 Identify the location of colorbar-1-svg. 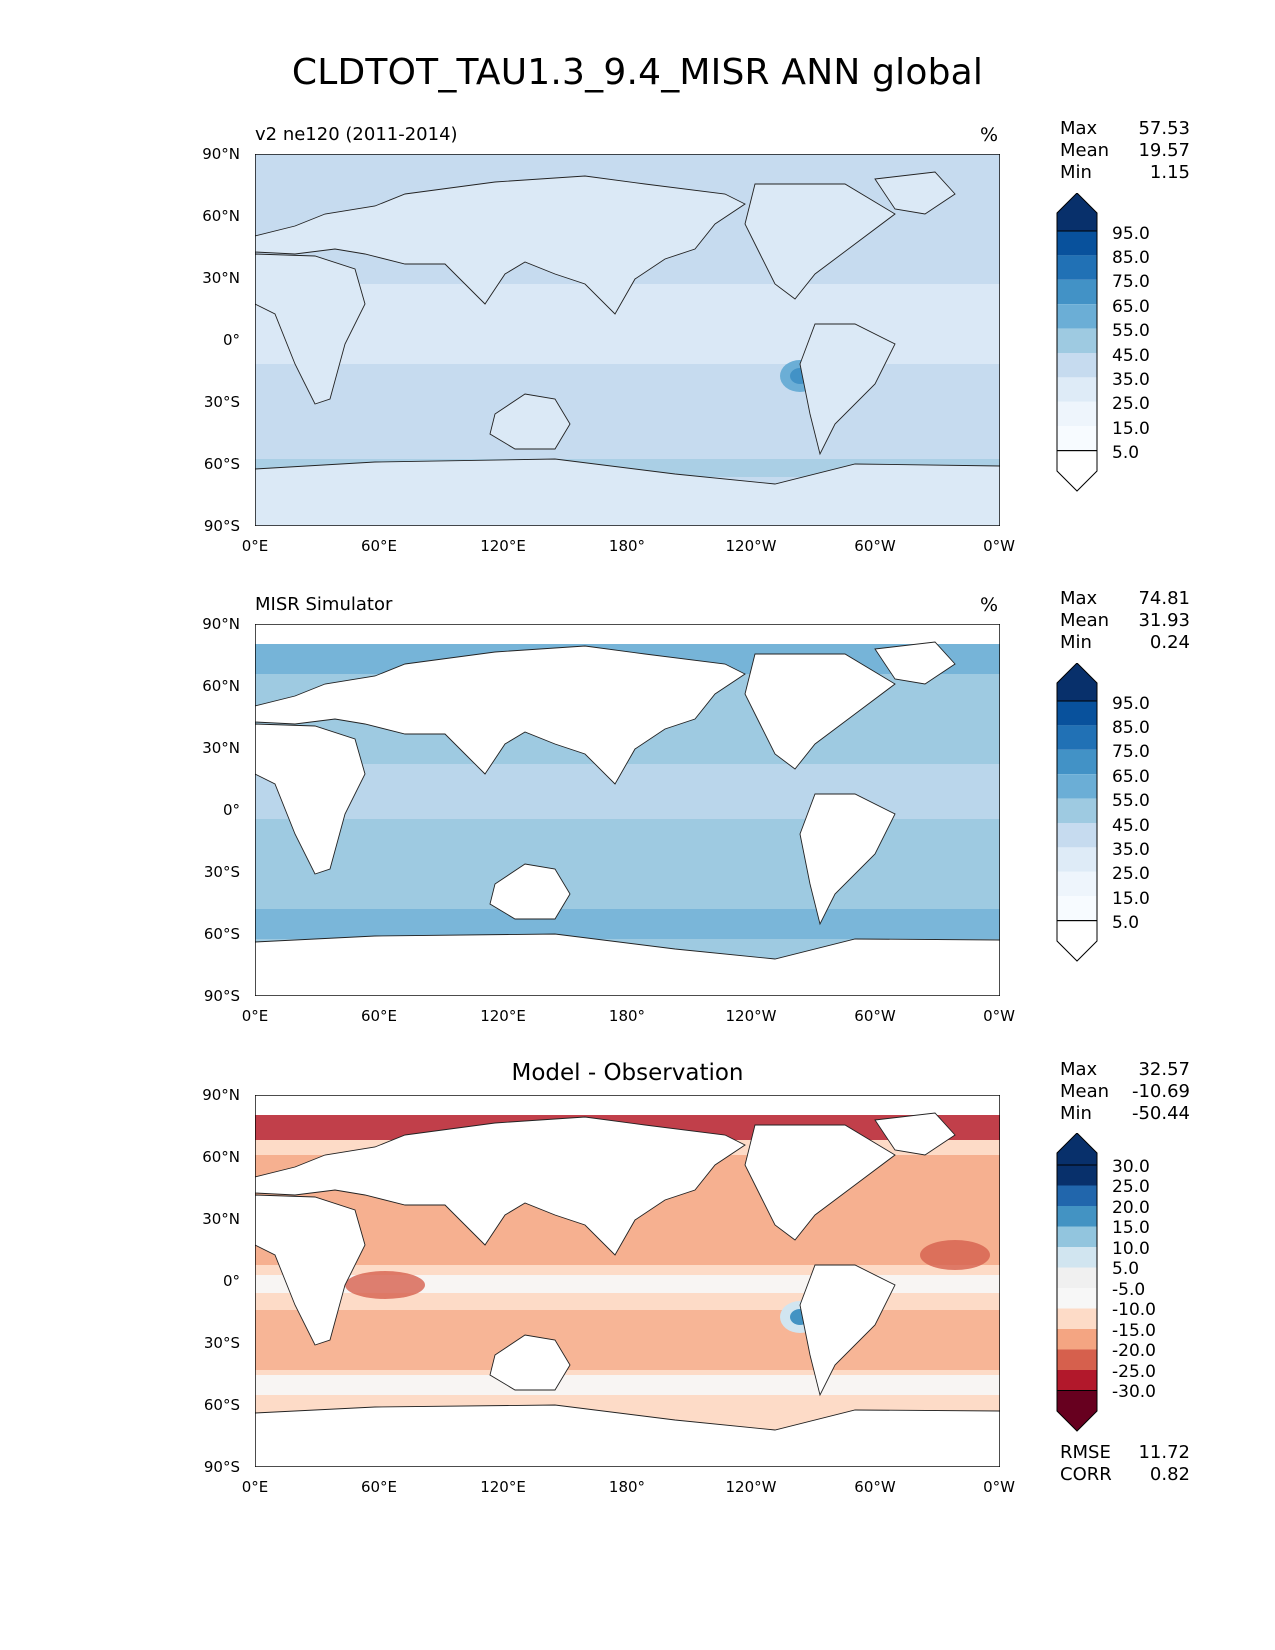
(1077, 342).